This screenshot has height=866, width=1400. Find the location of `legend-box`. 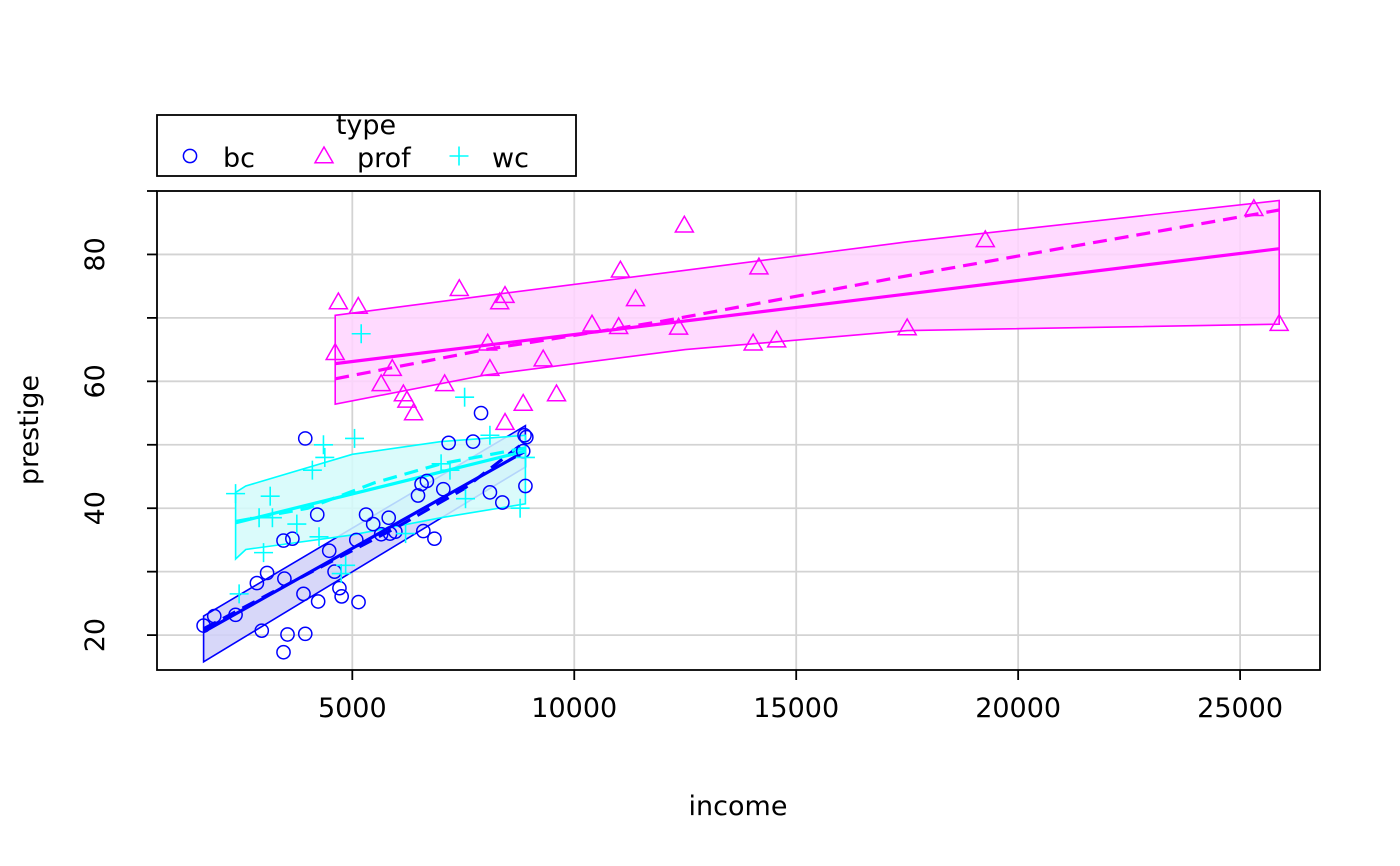

legend-box is located at coordinates (366, 145).